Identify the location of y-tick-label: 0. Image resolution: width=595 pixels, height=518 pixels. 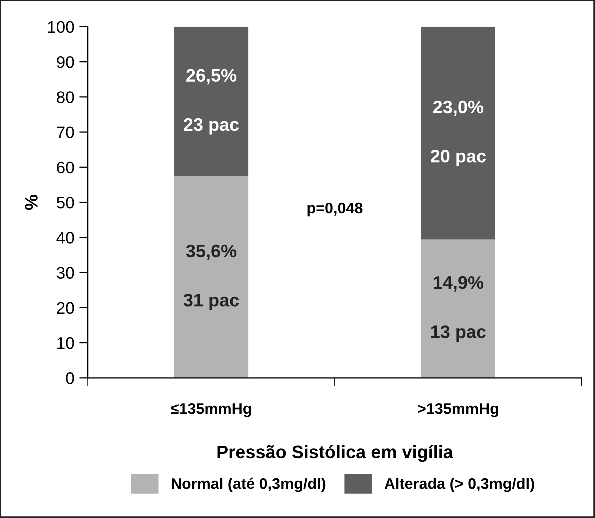
(70, 378).